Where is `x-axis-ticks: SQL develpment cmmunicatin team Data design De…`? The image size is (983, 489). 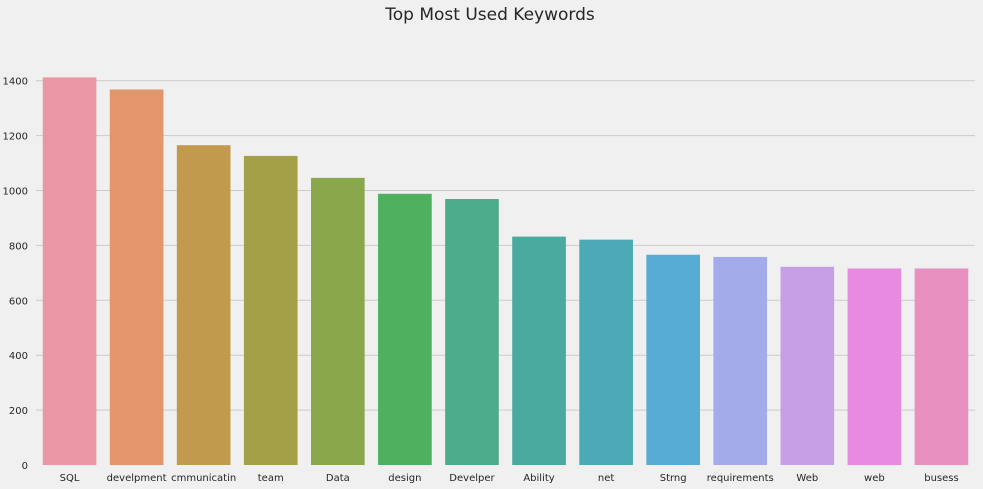
x-axis-ticks: SQL develpment cmmunicatin team Data design De… is located at coordinates (509, 478).